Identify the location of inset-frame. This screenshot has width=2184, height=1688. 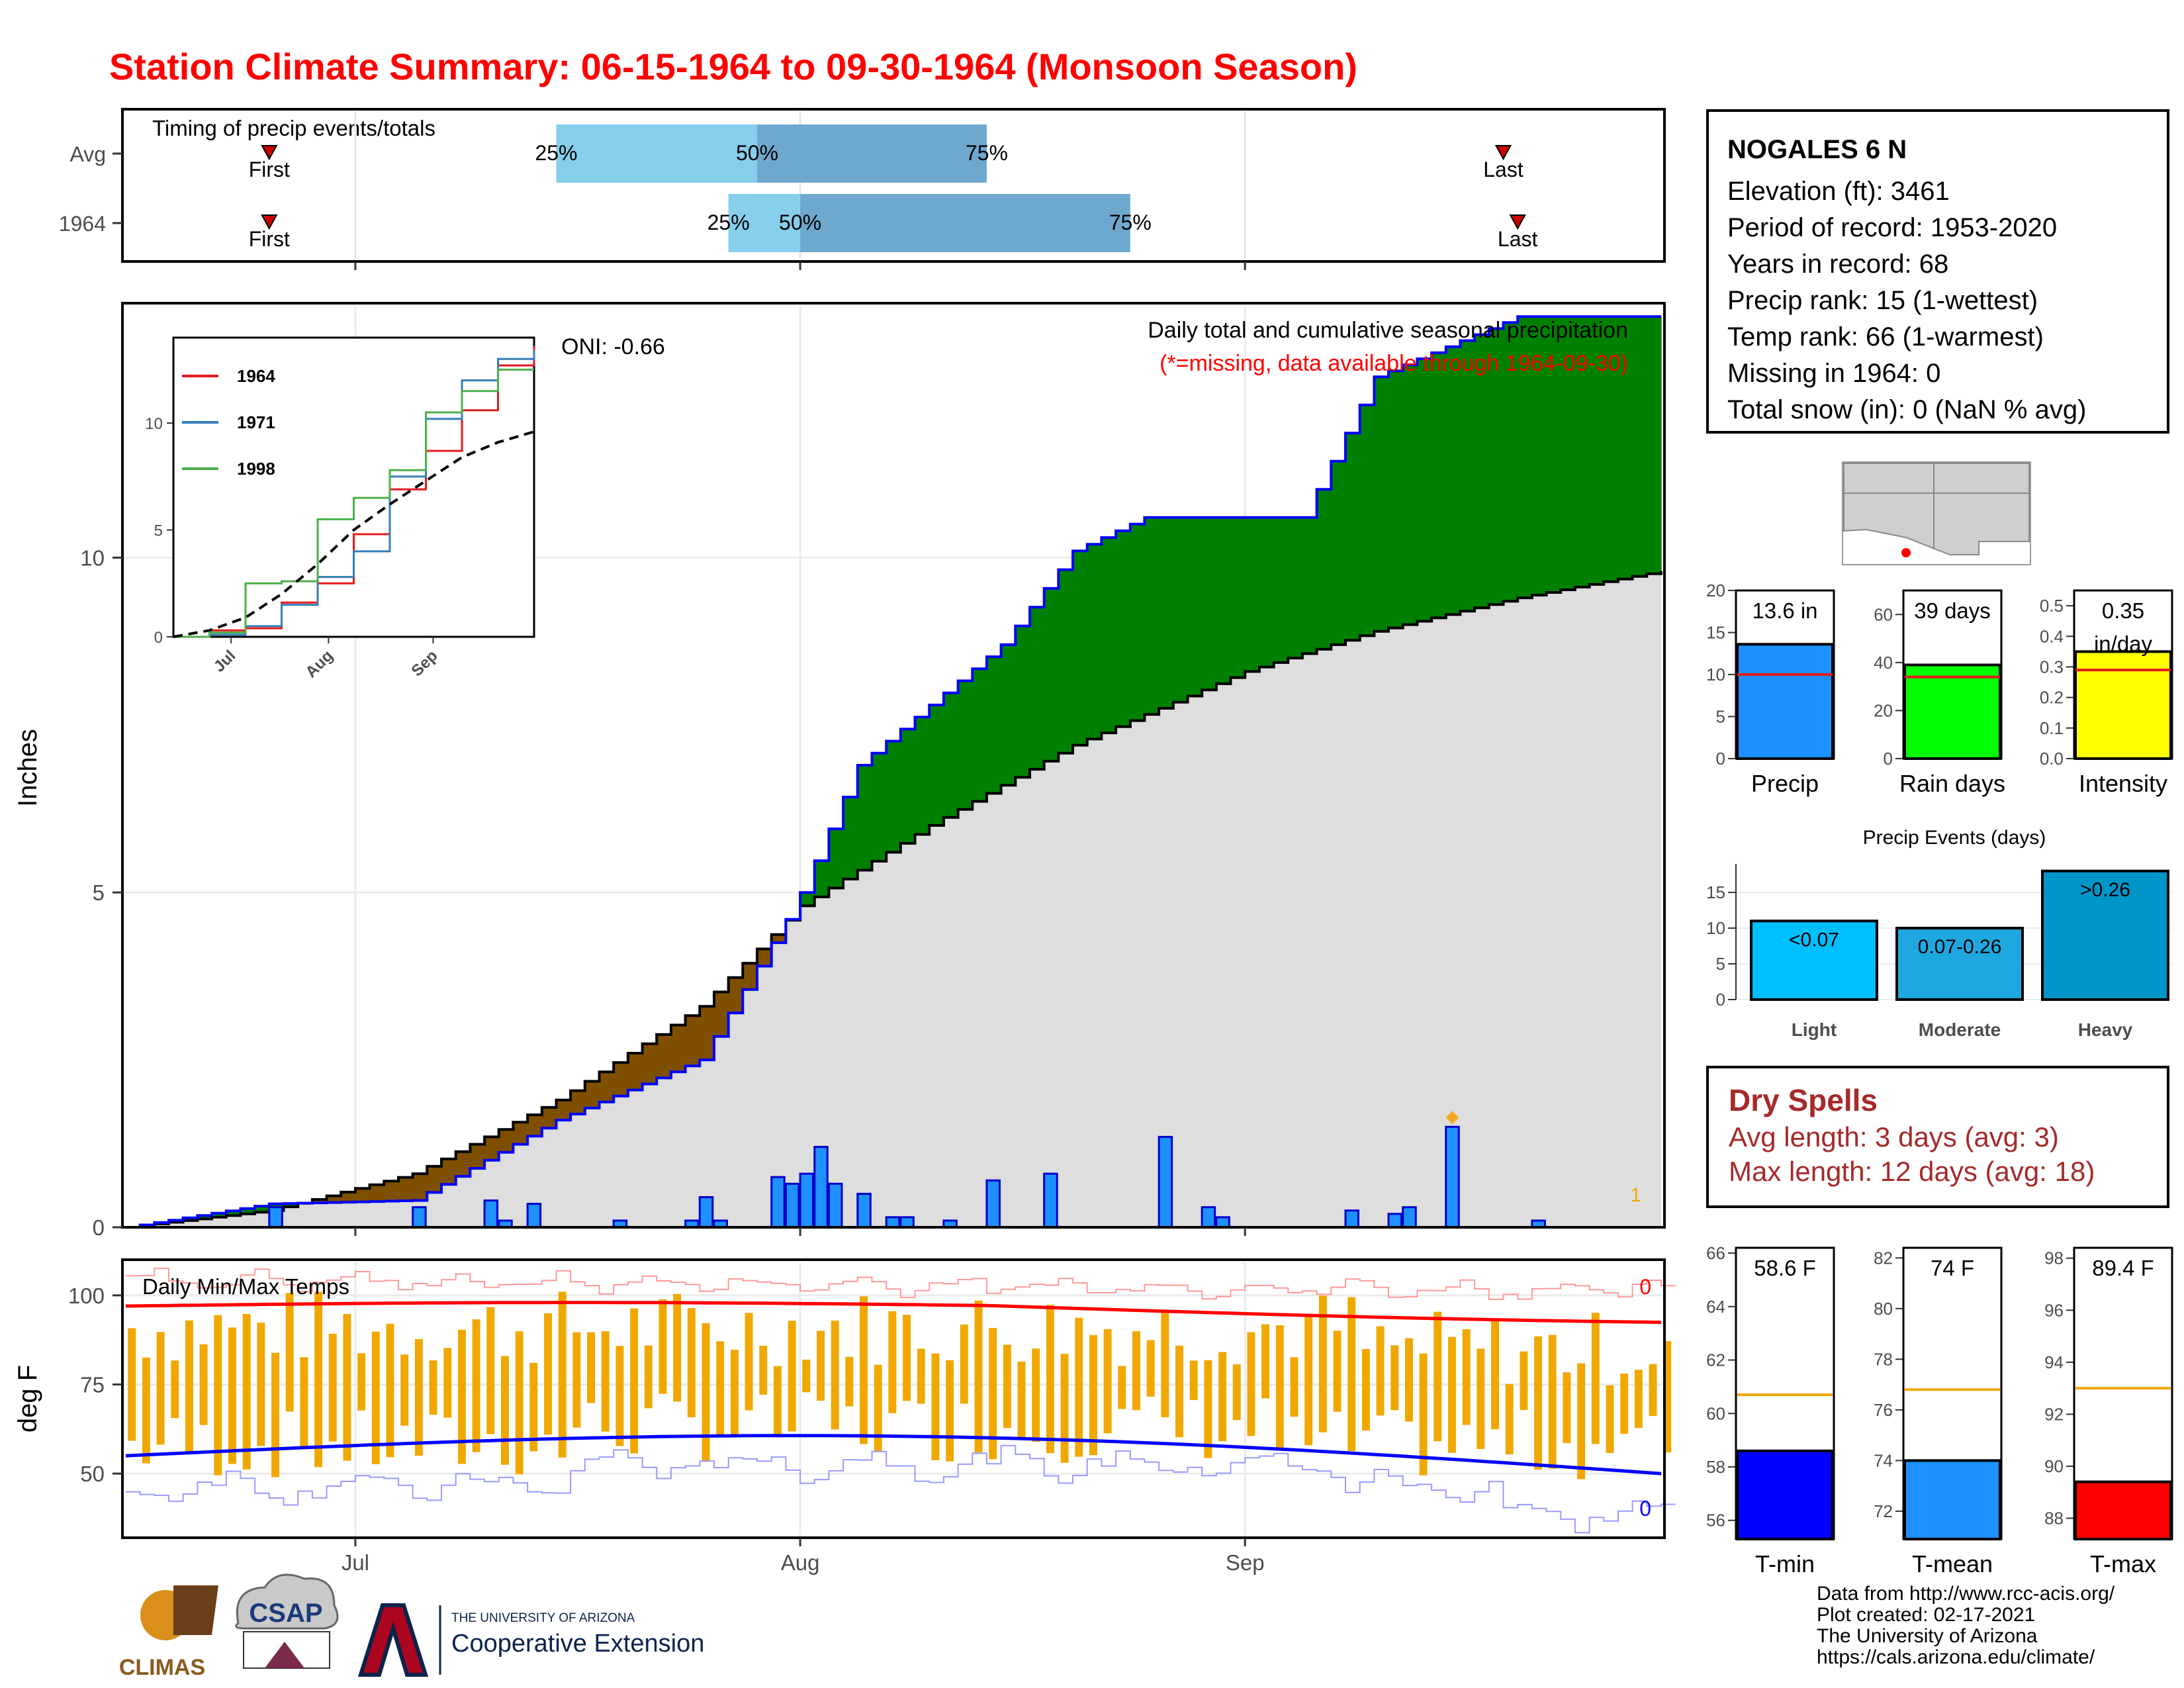
(353, 487).